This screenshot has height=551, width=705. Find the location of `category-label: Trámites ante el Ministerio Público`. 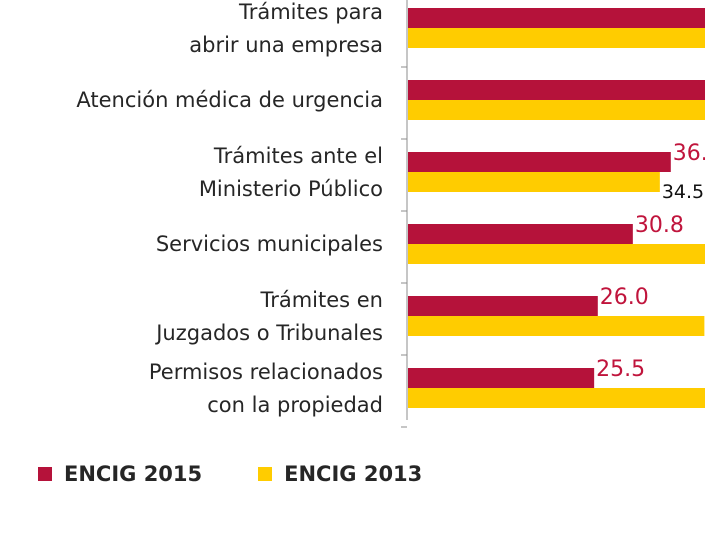

category-label: Trámites ante el Ministerio Público is located at coordinates (291, 172).